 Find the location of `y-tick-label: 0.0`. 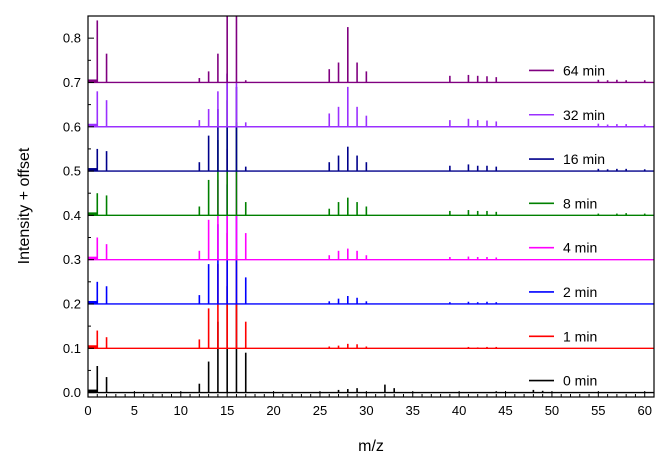

y-tick-label: 0.0 is located at coordinates (72, 392).